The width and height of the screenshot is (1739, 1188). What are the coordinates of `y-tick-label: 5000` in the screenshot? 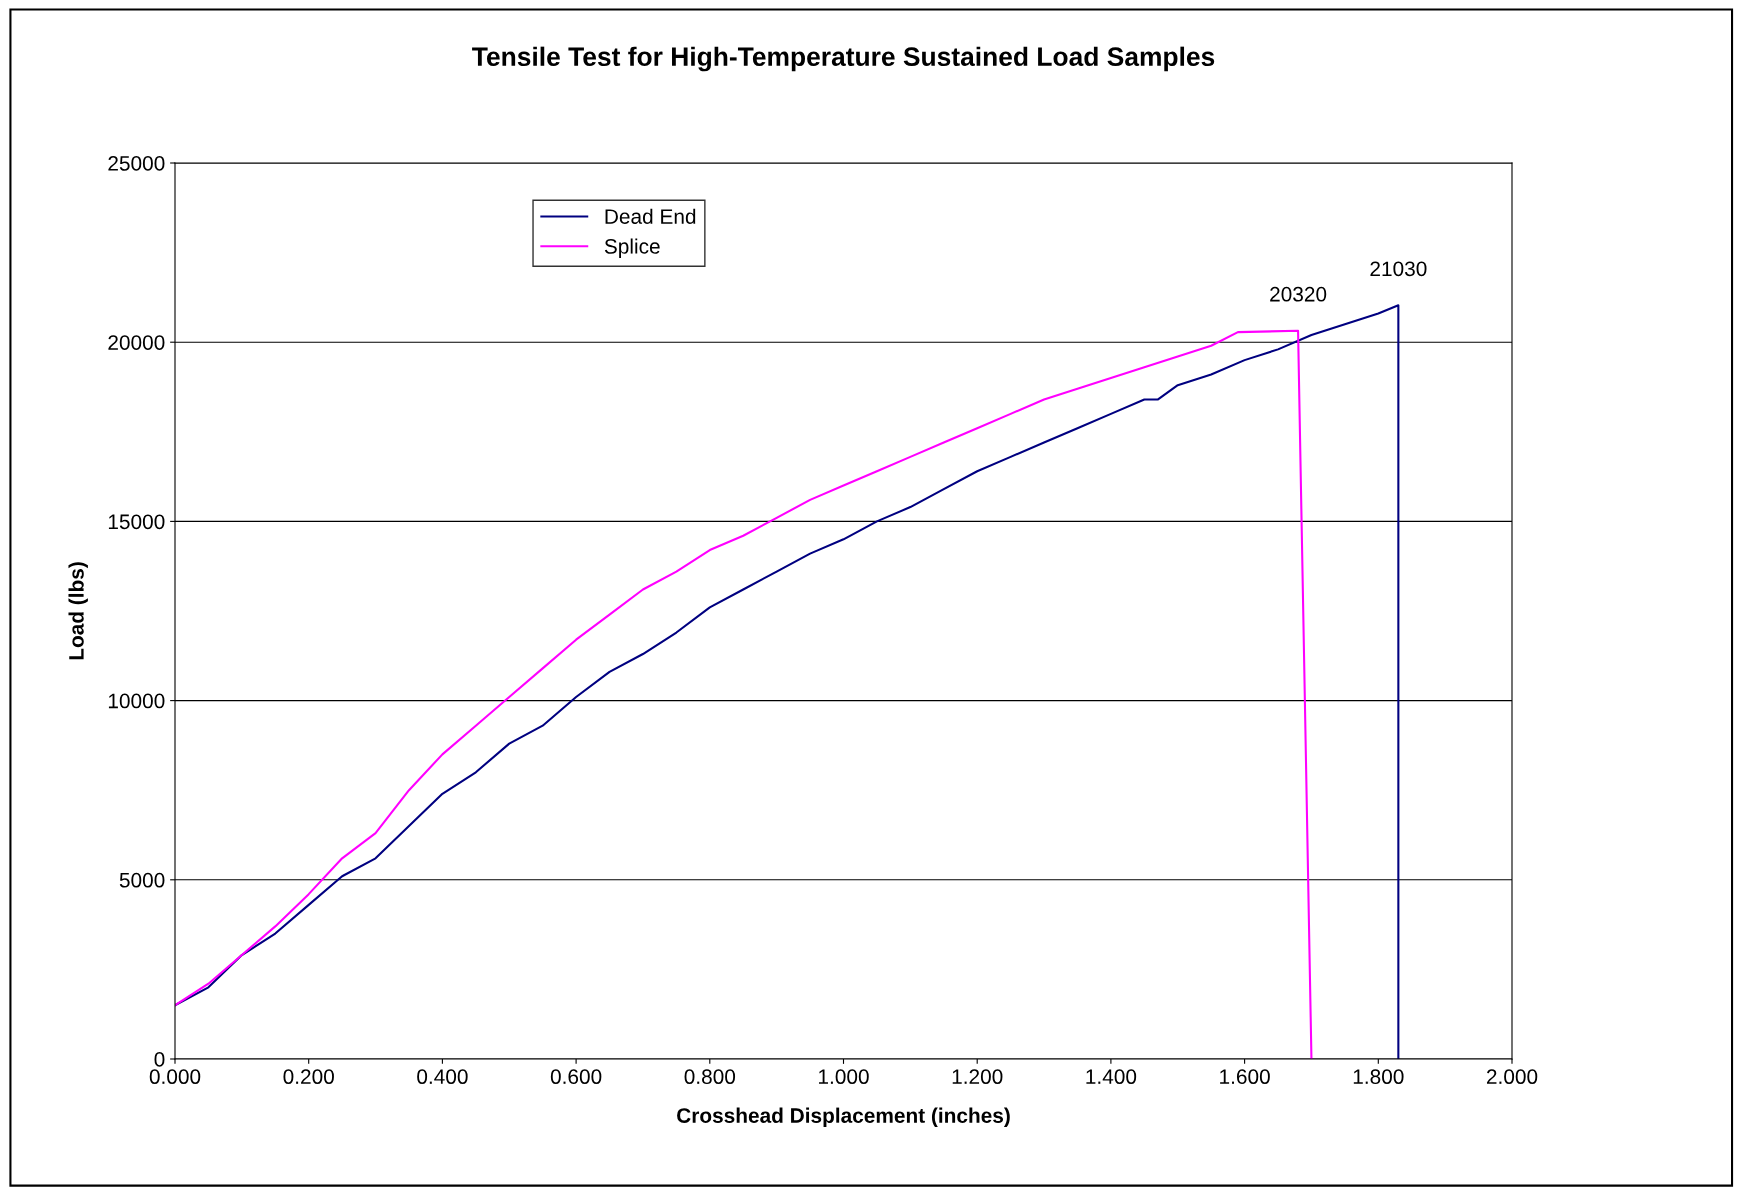 It's located at (142, 880).